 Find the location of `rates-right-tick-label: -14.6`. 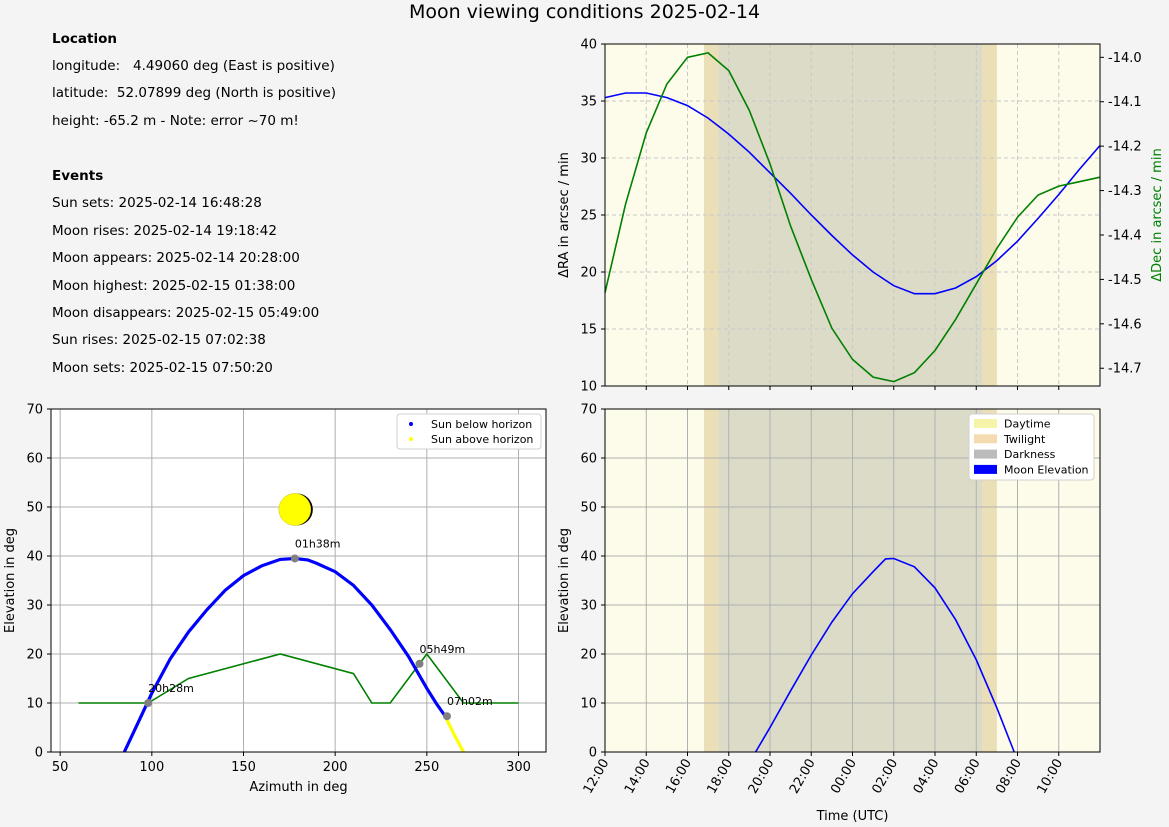

rates-right-tick-label: -14.6 is located at coordinates (1125, 324).